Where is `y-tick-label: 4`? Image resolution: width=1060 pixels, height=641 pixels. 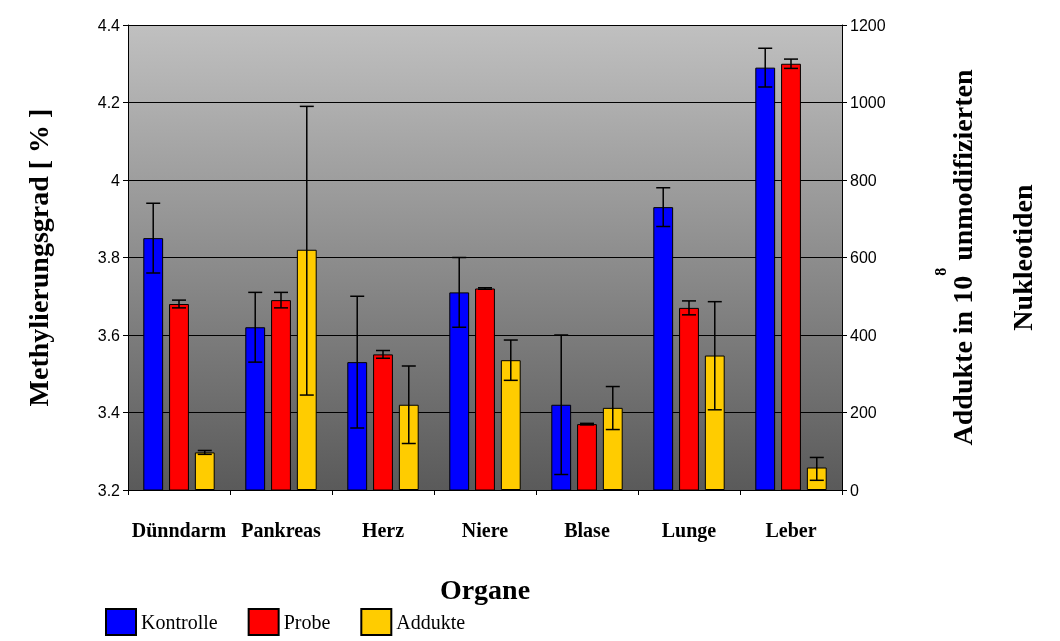
y-tick-label: 4 is located at coordinates (116, 180).